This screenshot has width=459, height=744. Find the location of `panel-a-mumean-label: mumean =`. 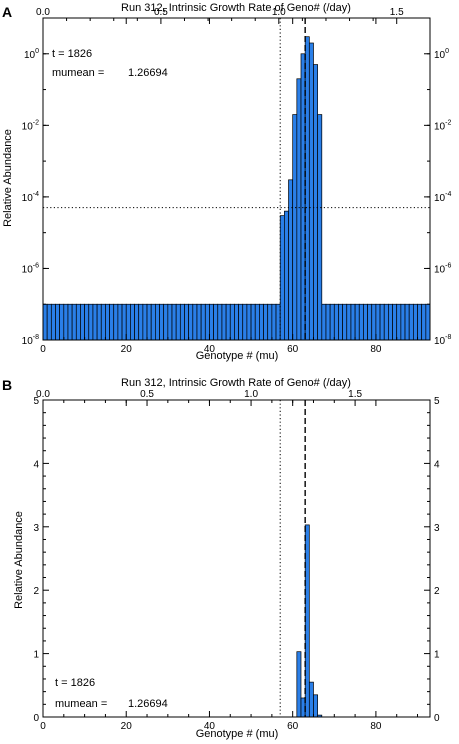

panel-a-mumean-label: mumean = is located at coordinates (78, 73).